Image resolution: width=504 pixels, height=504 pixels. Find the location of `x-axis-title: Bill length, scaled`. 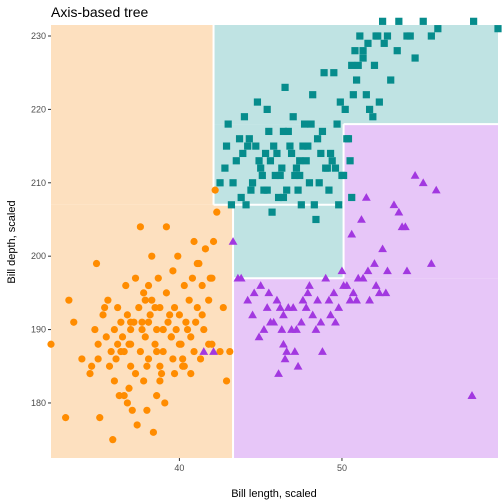

x-axis-title: Bill length, scaled is located at coordinates (274, 494).